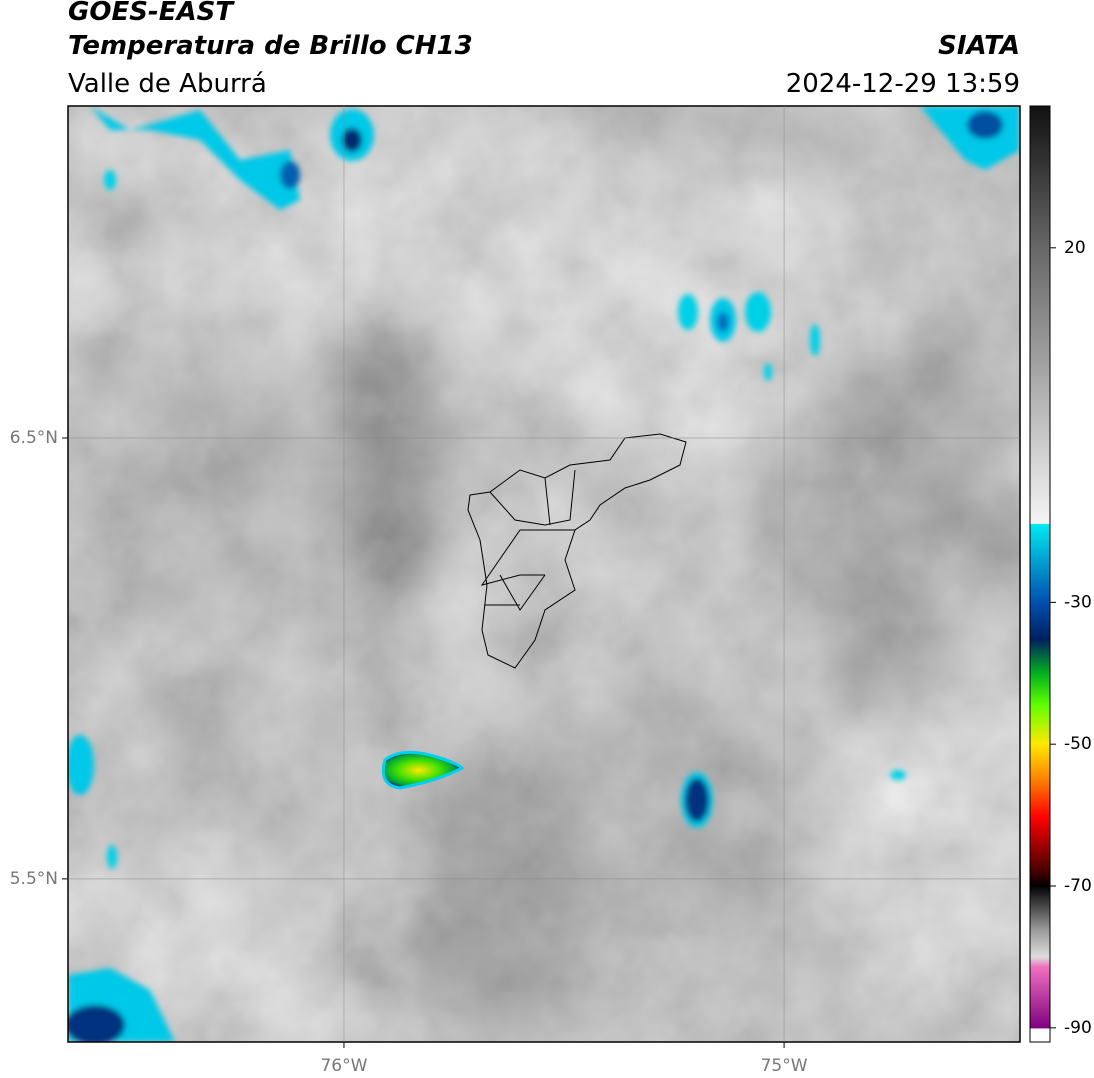  What do you see at coordinates (167, 84) in the screenshot?
I see `region: Valle de Aburrá` at bounding box center [167, 84].